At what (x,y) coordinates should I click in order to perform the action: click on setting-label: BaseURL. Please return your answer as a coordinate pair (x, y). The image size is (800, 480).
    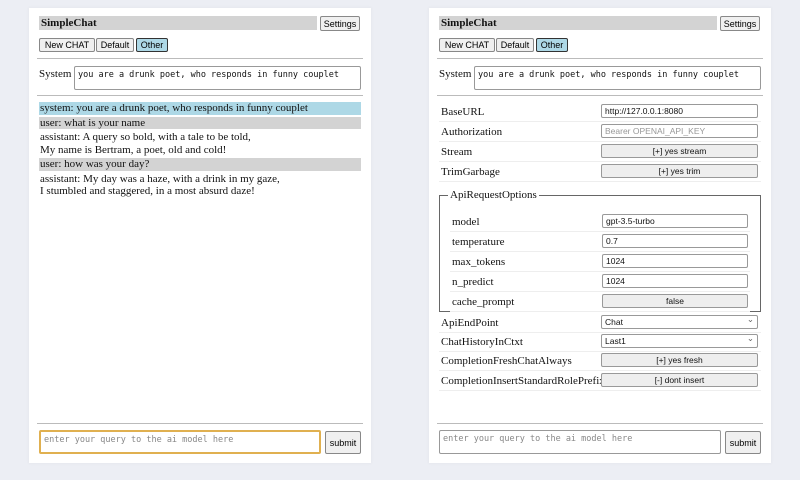
    Looking at the image, I should click on (463, 112).